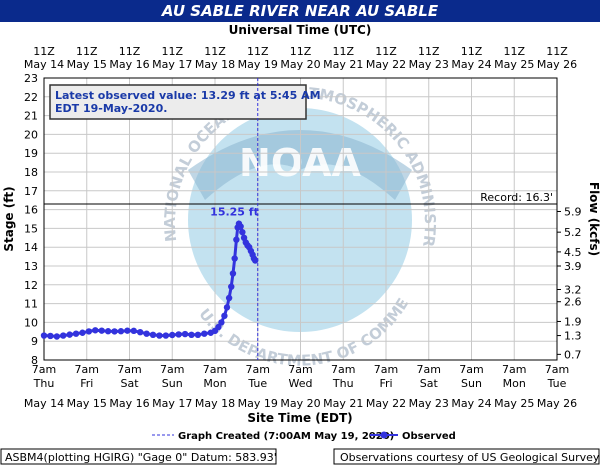 This screenshot has width=600, height=465. What do you see at coordinates (299, 418) in the screenshot?
I see `x-axis-title: Site Time (EDT)` at bounding box center [299, 418].